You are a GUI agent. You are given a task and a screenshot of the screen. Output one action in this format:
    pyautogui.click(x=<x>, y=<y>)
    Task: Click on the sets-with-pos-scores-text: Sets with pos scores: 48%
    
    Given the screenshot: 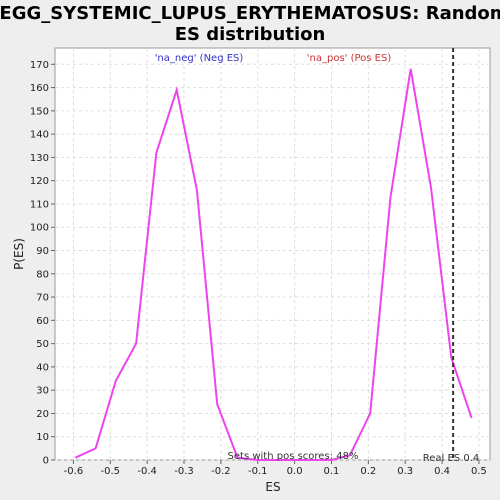 What is the action you would take?
    pyautogui.click(x=293, y=456)
    